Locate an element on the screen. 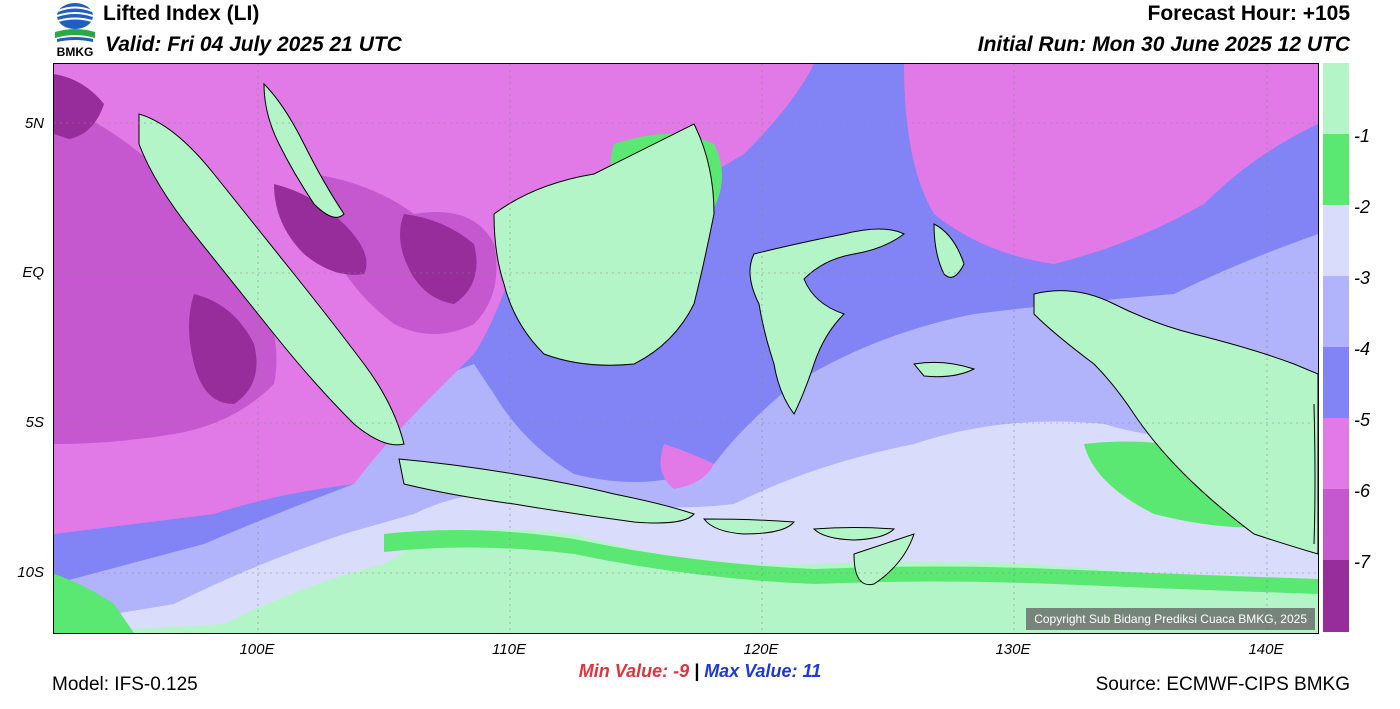 The width and height of the screenshot is (1400, 709). bmkg-logo: BMKG is located at coordinates (75, 30).